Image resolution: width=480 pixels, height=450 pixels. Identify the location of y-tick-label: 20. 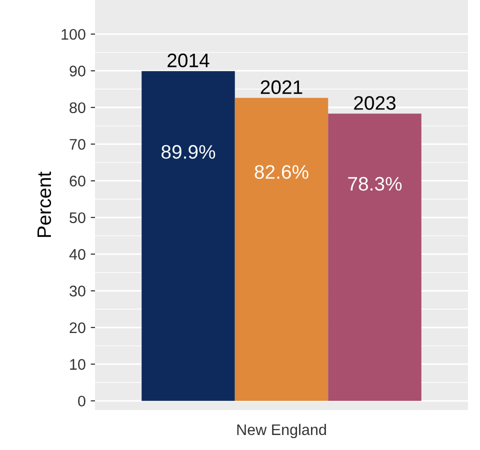
(78, 328).